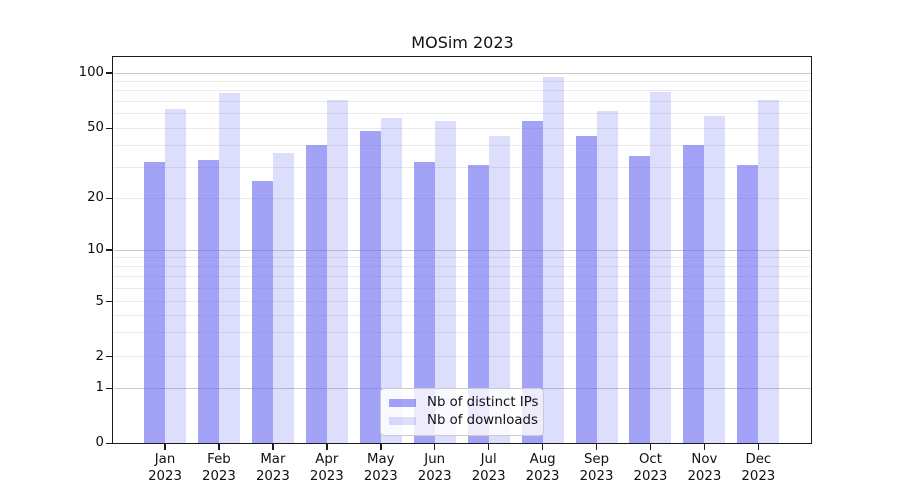 The height and width of the screenshot is (500, 900). What do you see at coordinates (596, 468) in the screenshot?
I see `x-tick-label-sep: Sep 2023` at bounding box center [596, 468].